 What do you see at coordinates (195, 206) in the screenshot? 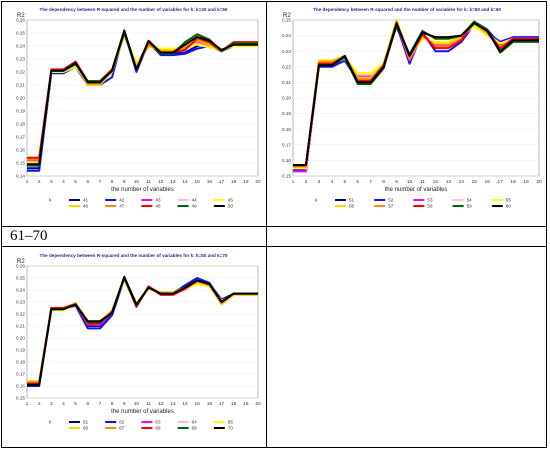
I see `legend-entry-k49: 49` at bounding box center [195, 206].